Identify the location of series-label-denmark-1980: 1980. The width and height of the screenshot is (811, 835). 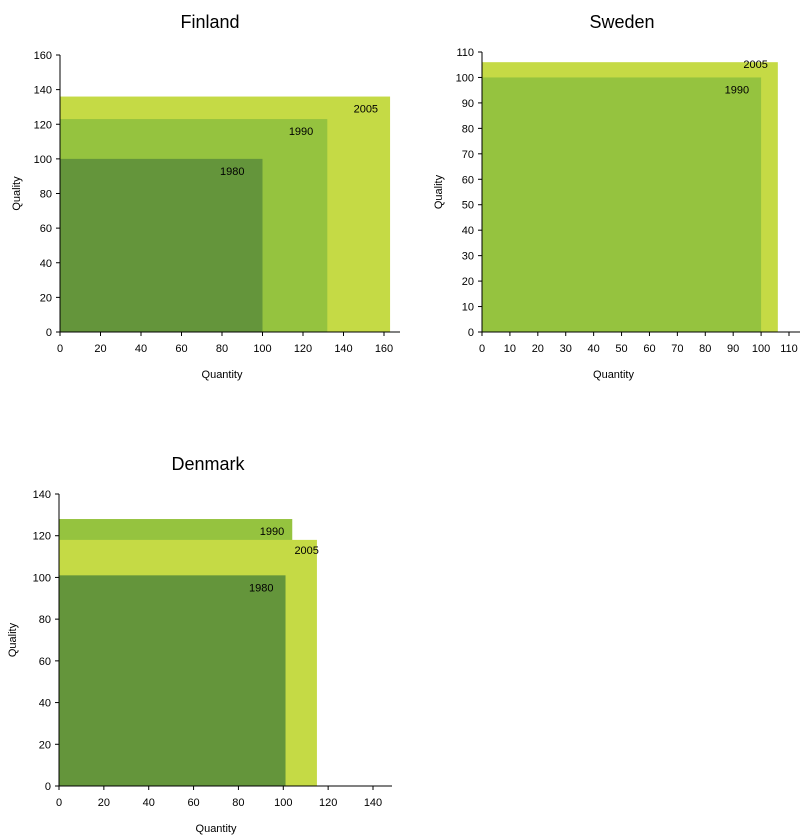
(261, 588).